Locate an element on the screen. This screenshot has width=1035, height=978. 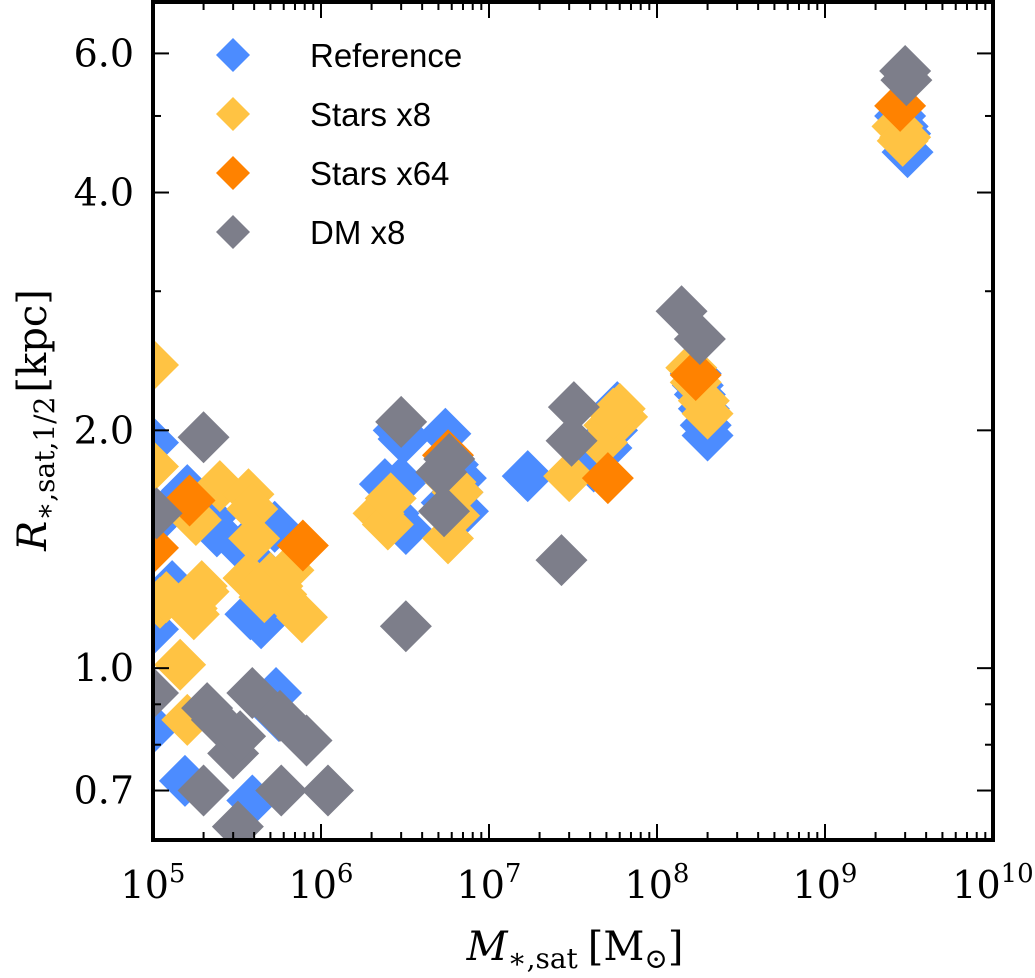
y-axis-label-unit: [kpc] is located at coordinates (33, 340).